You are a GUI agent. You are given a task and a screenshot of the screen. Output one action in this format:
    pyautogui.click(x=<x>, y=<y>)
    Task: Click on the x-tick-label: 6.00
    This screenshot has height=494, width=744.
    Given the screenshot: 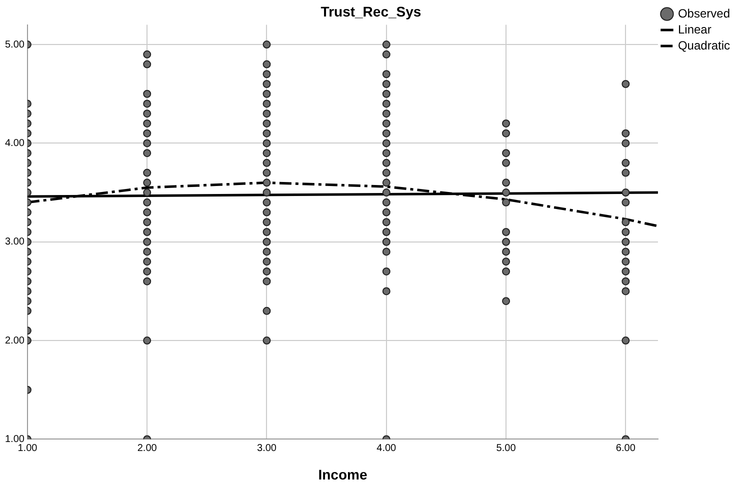 What is the action you would take?
    pyautogui.click(x=626, y=448)
    